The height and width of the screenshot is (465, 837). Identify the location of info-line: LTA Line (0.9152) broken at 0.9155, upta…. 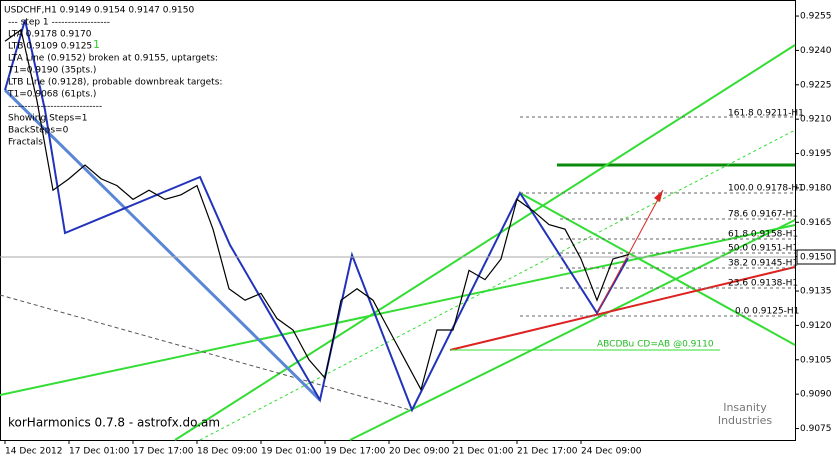
(113, 59).